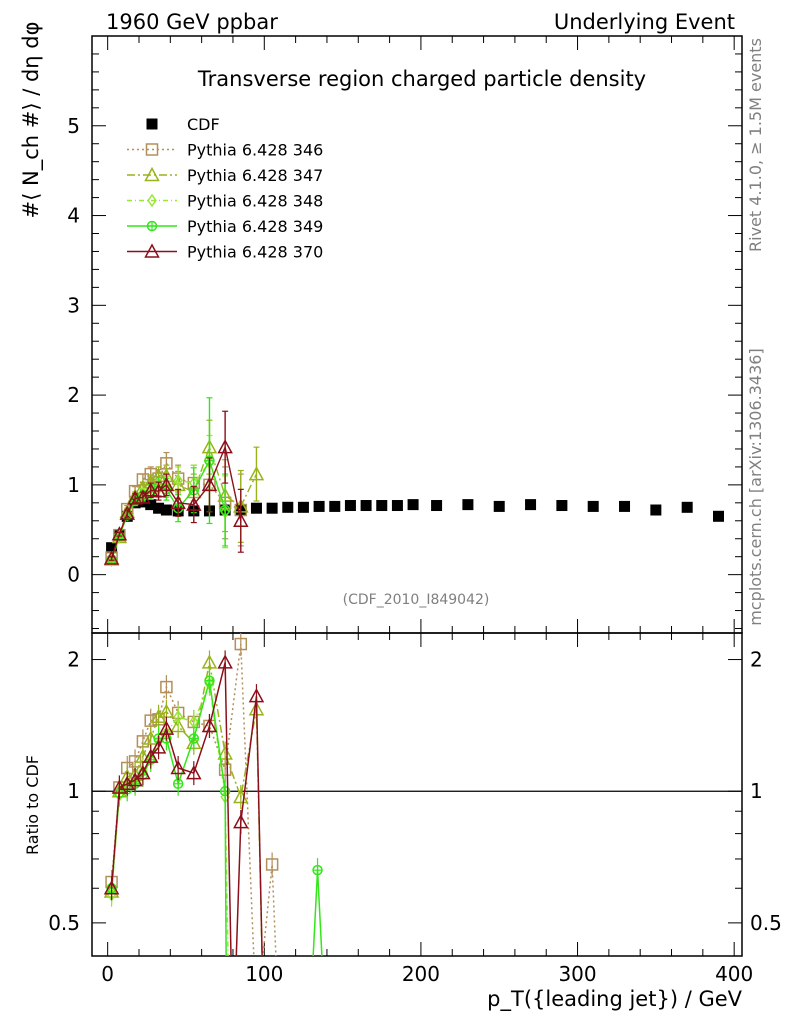 The image size is (786, 1024). What do you see at coordinates (255, 226) in the screenshot?
I see `legend-label: Pythia 6.428 349` at bounding box center [255, 226].